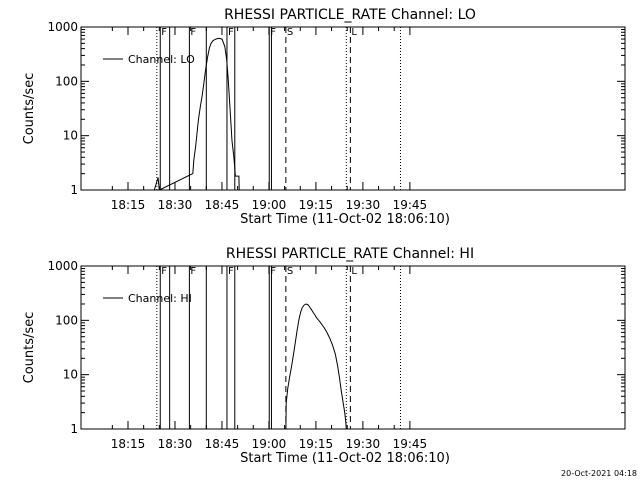  What do you see at coordinates (160, 298) in the screenshot?
I see `legend-label: Channel: HI` at bounding box center [160, 298].